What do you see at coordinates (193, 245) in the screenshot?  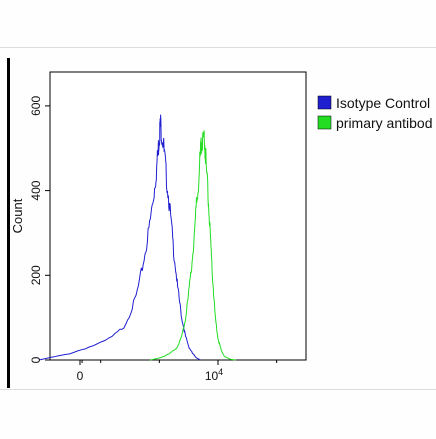 I see `series-line-primary-antibody` at bounding box center [193, 245].